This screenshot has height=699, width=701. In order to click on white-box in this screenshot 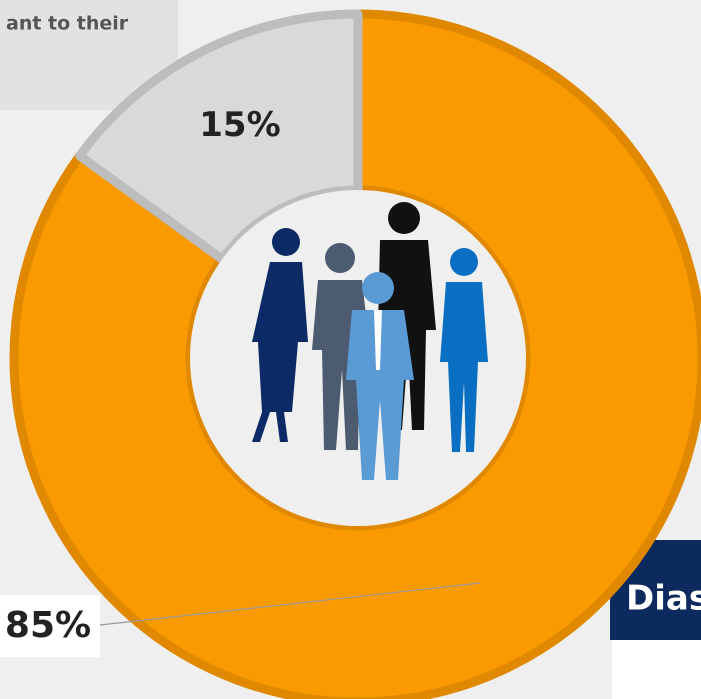, I will do `click(656, 669)`.